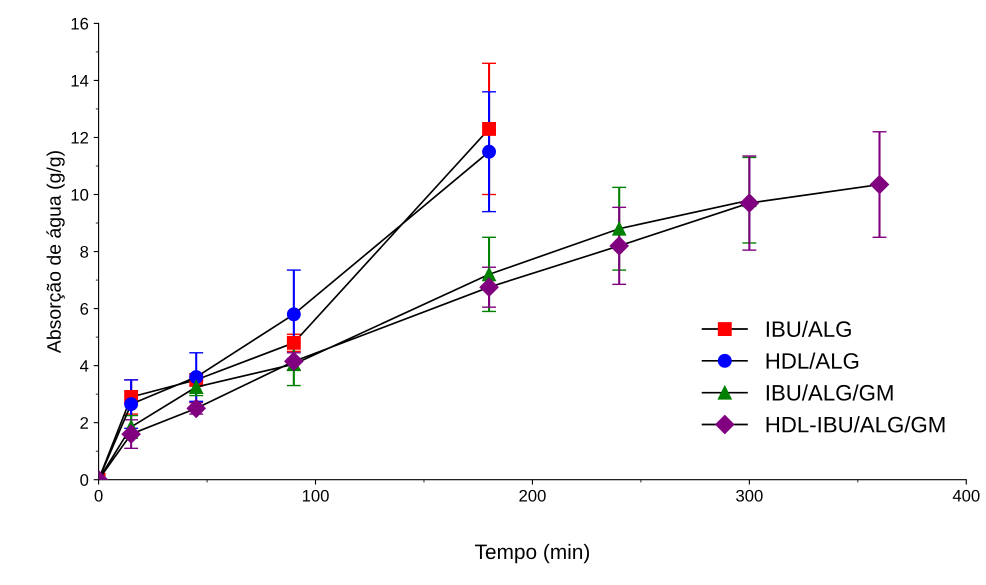  What do you see at coordinates (84, 308) in the screenshot?
I see `y-tick-label: 6` at bounding box center [84, 308].